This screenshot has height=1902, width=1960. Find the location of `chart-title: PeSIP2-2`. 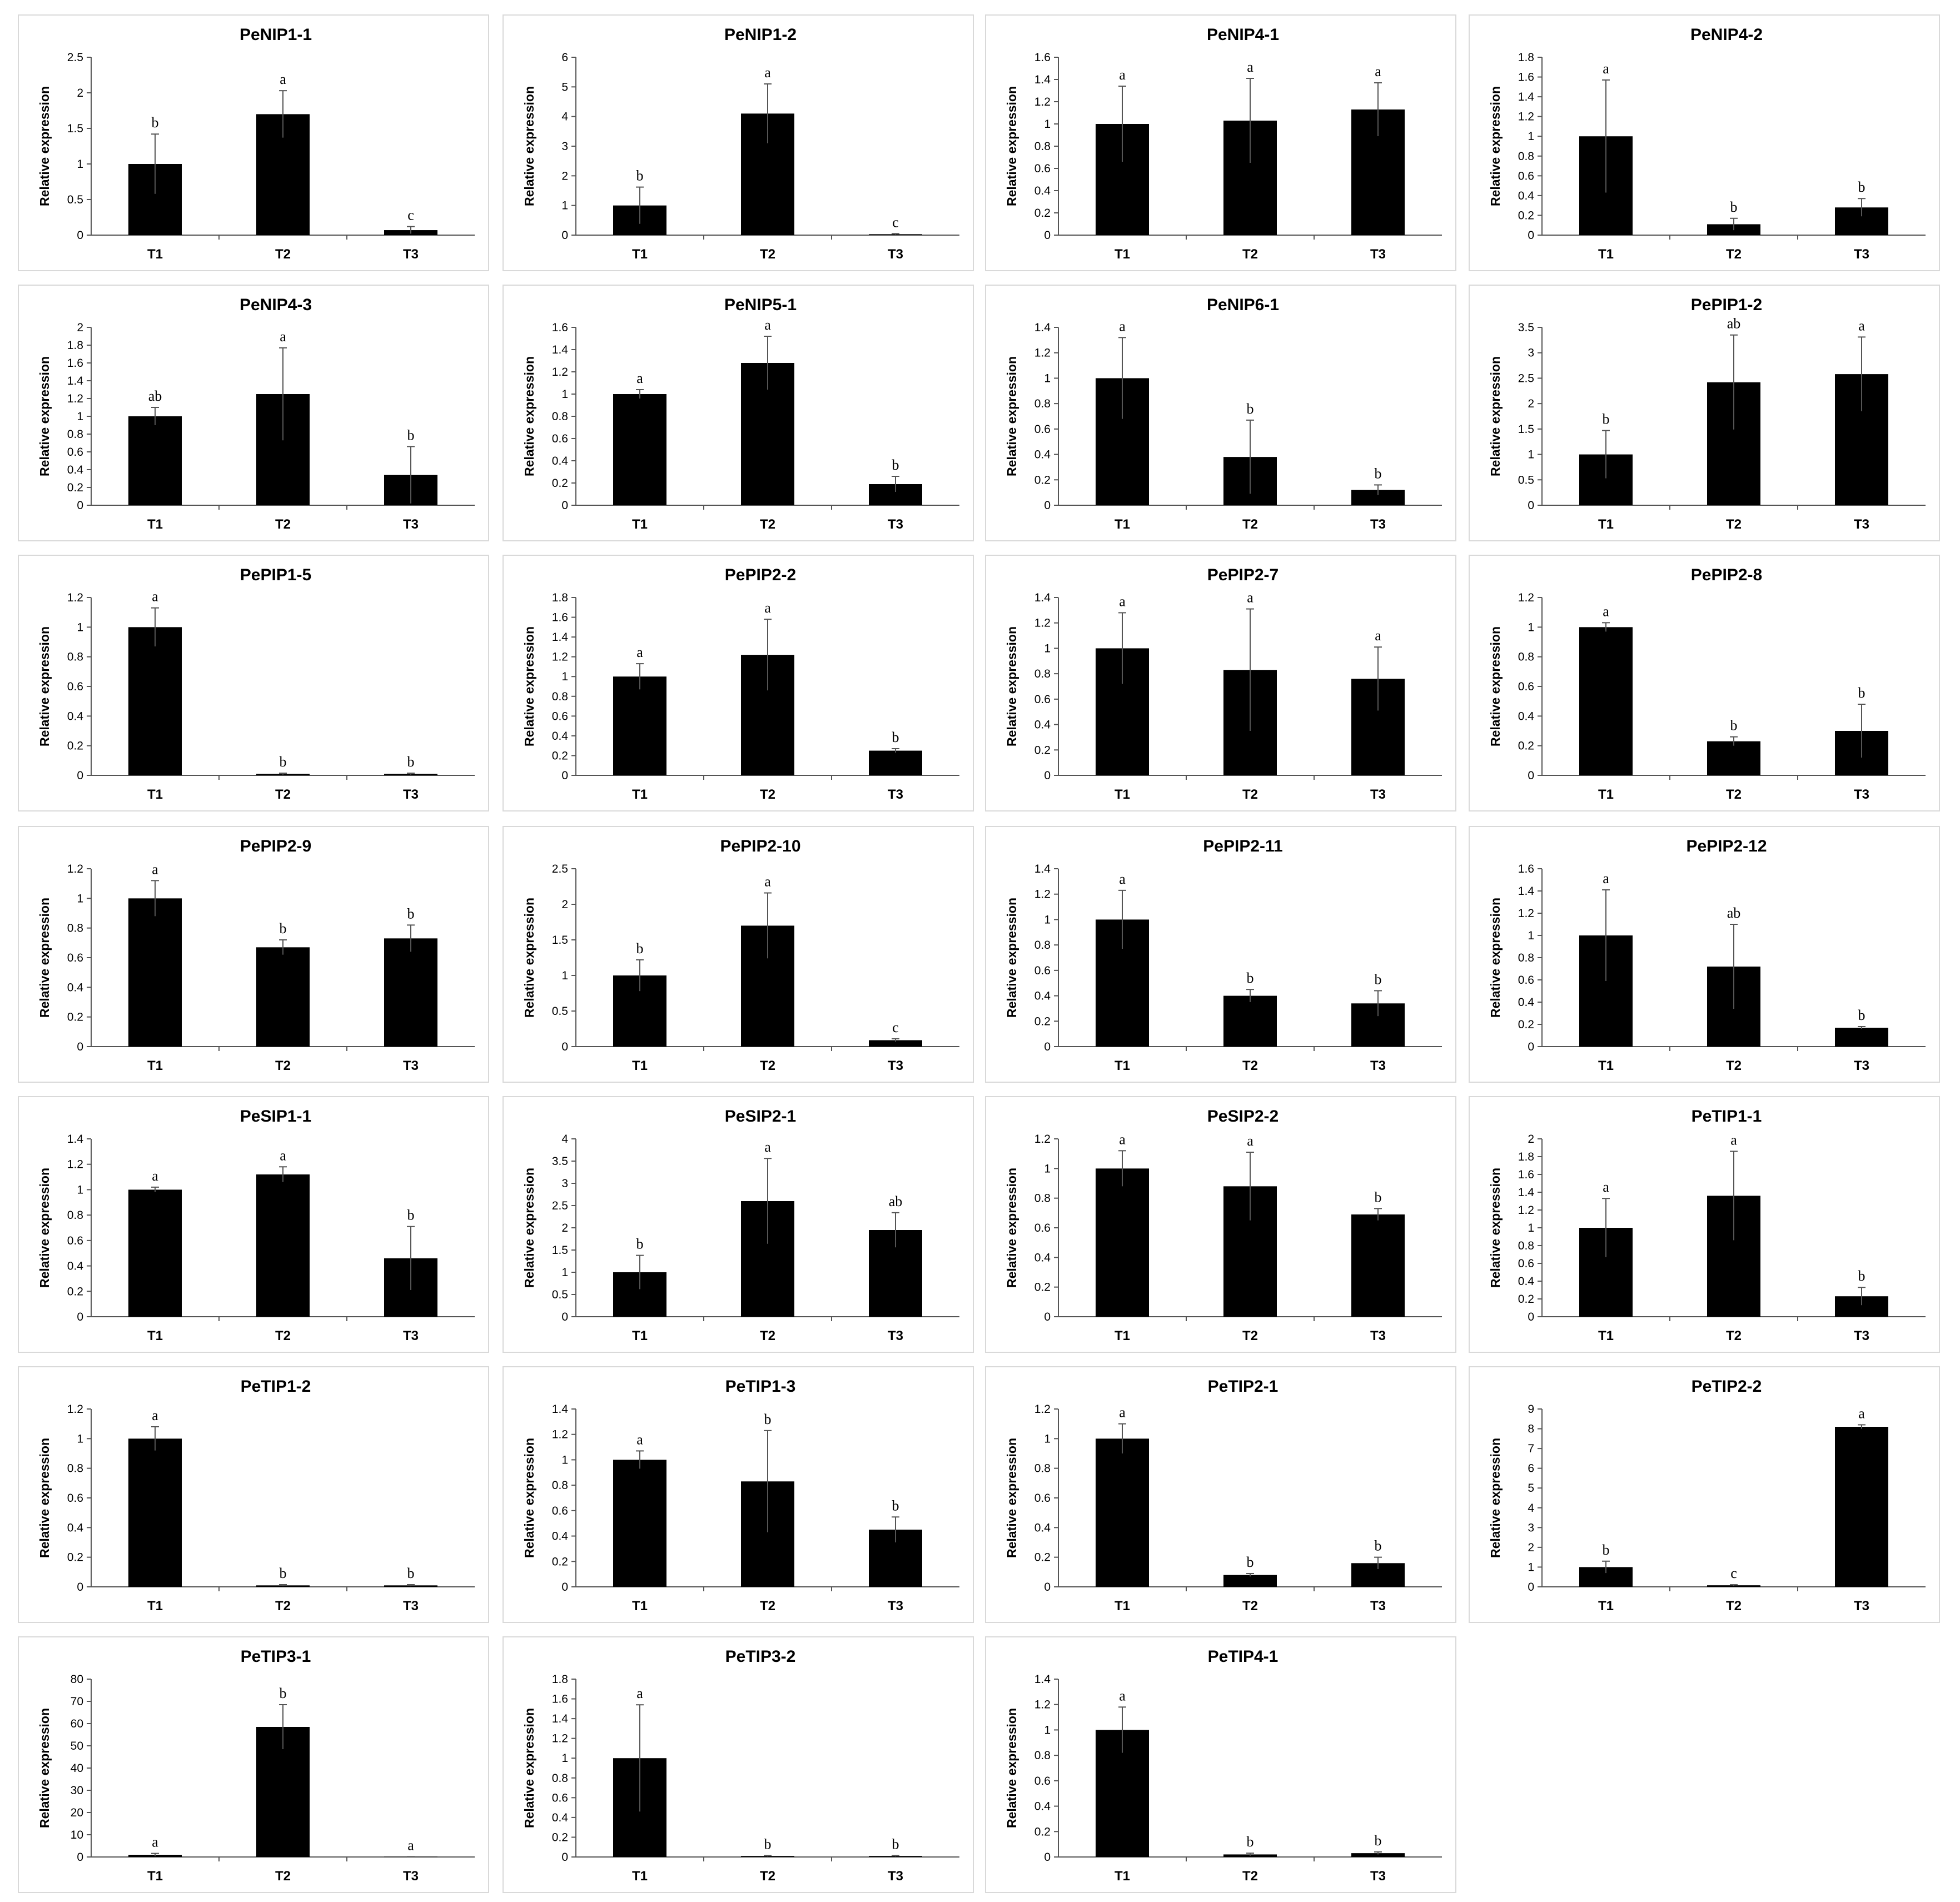

chart-title: PeSIP2-2 is located at coordinates (1243, 1116).